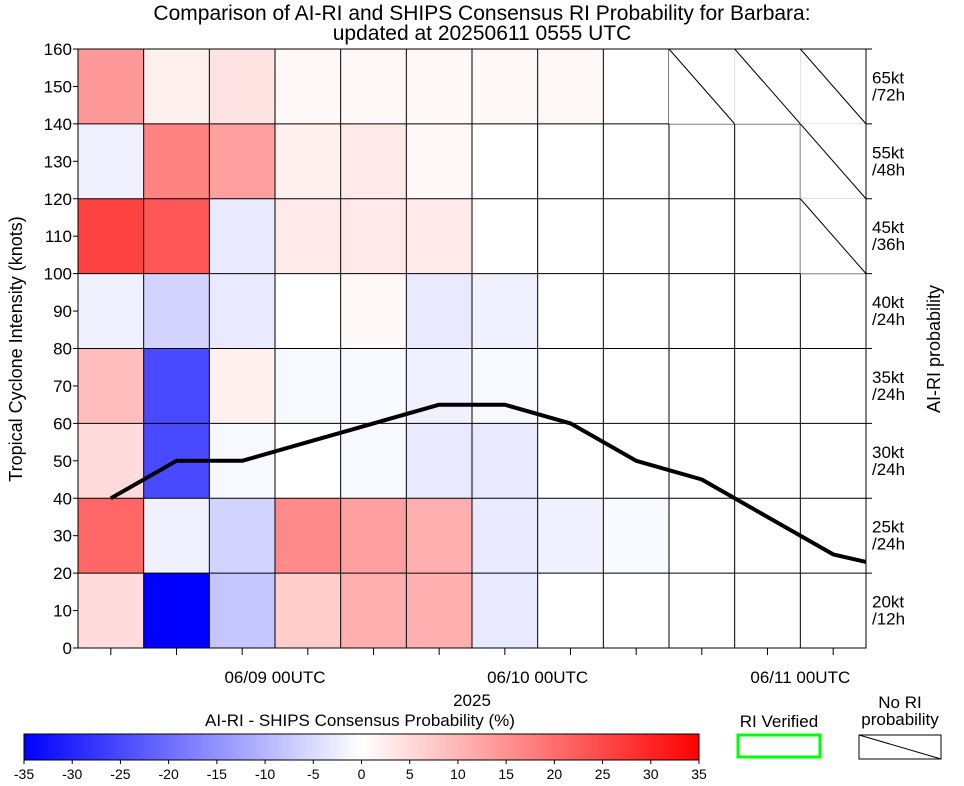  Describe the element at coordinates (24, 774) in the screenshot. I see `colorbar-tick-label: -35` at that location.